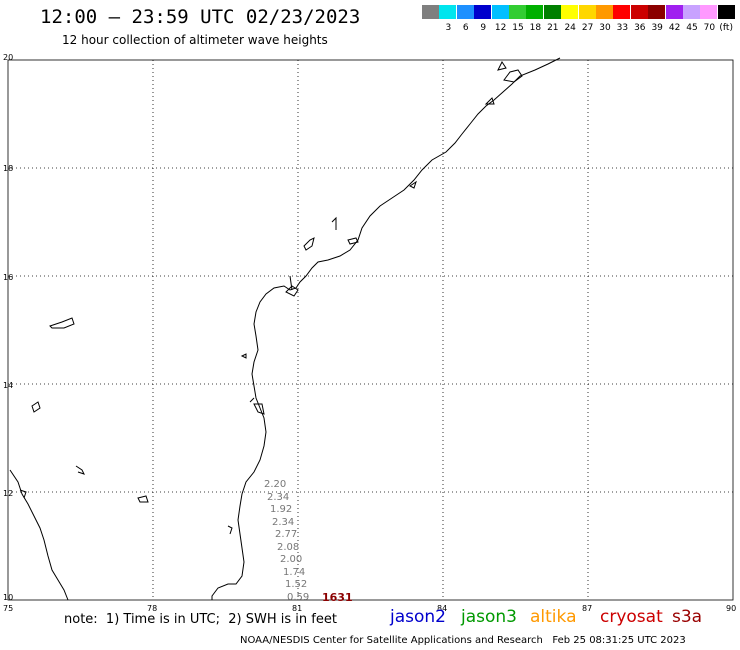 Image resolution: width=740 pixels, height=650 pixels. What do you see at coordinates (518, 28) in the screenshot?
I see `legend-label: 15` at bounding box center [518, 28].